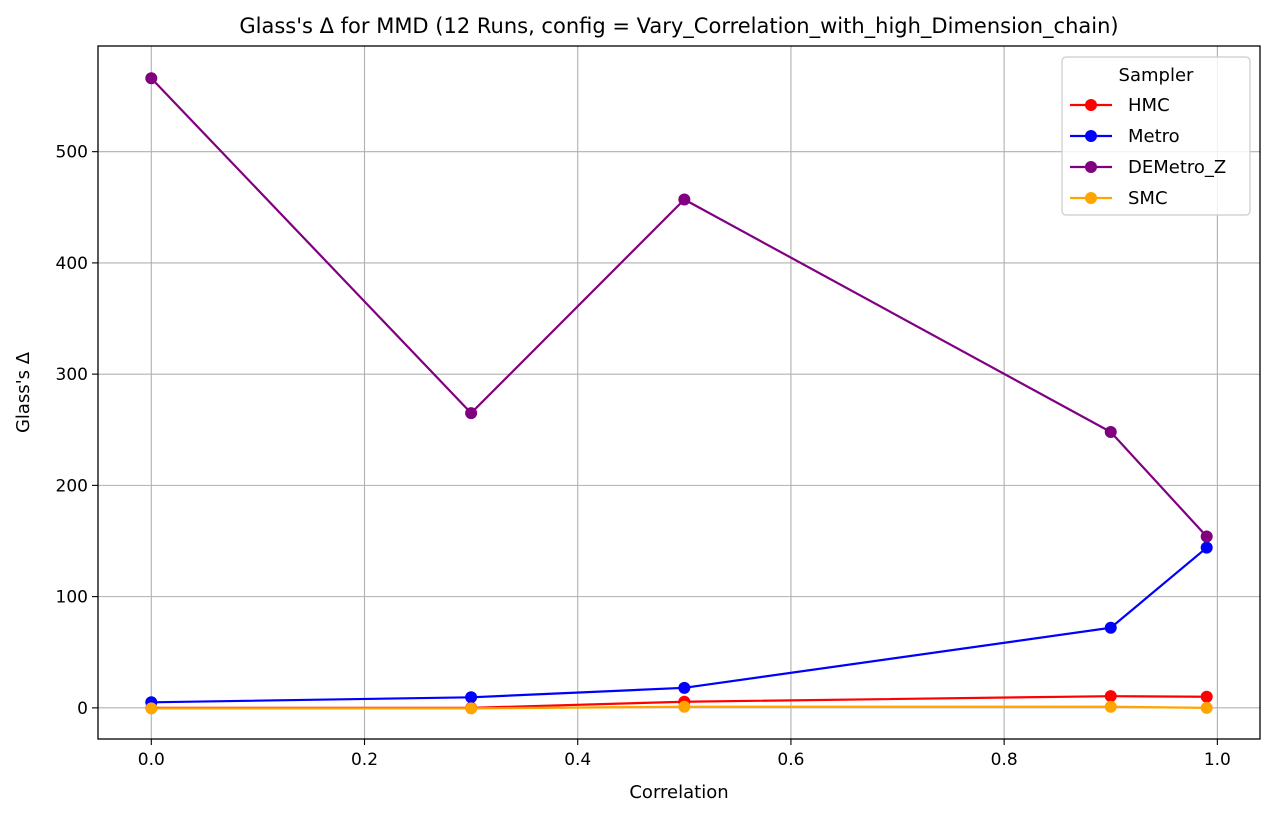  Describe the element at coordinates (1091, 136) in the screenshot. I see `legend-marker-metro` at that location.